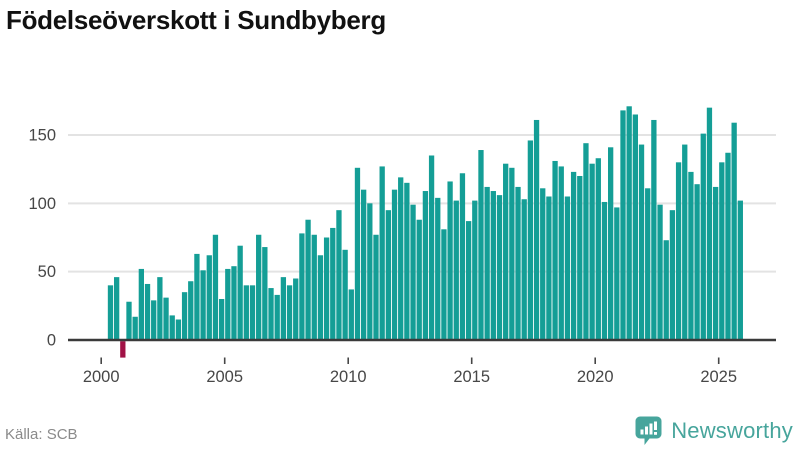  I want to click on bar-2015-Q4, so click(493, 265).